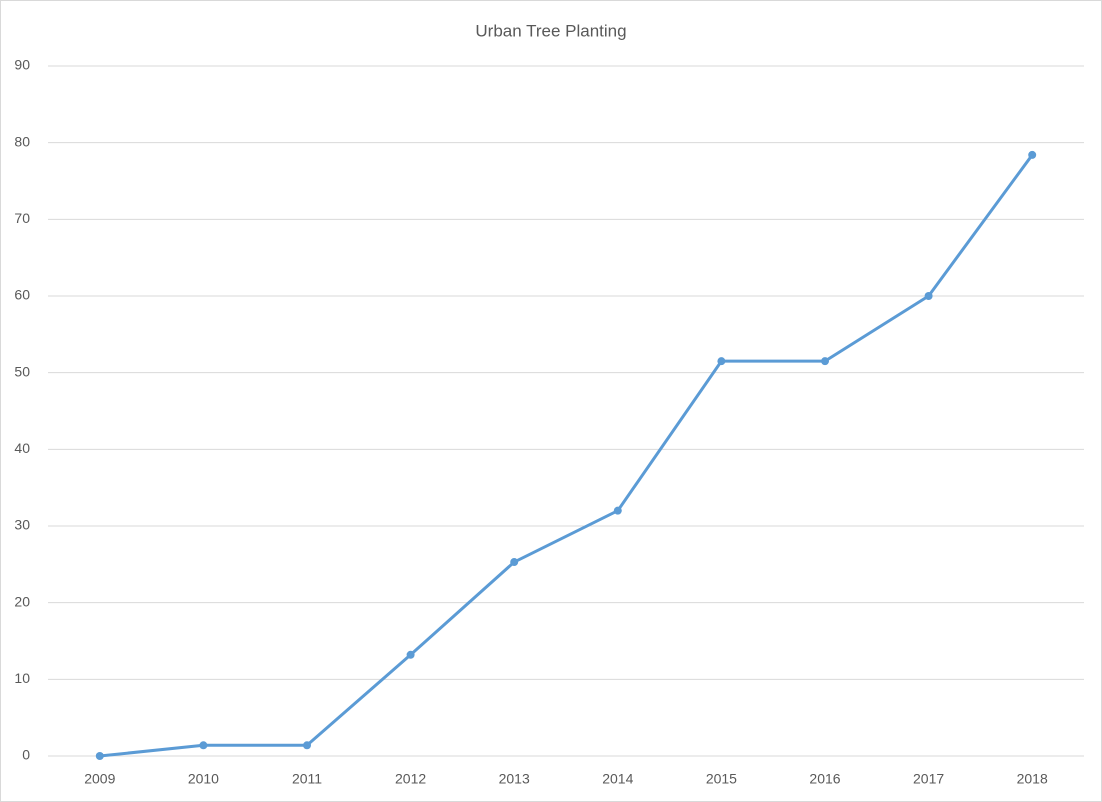 Image resolution: width=1102 pixels, height=802 pixels. I want to click on x-tick-label: 2011, so click(307, 779).